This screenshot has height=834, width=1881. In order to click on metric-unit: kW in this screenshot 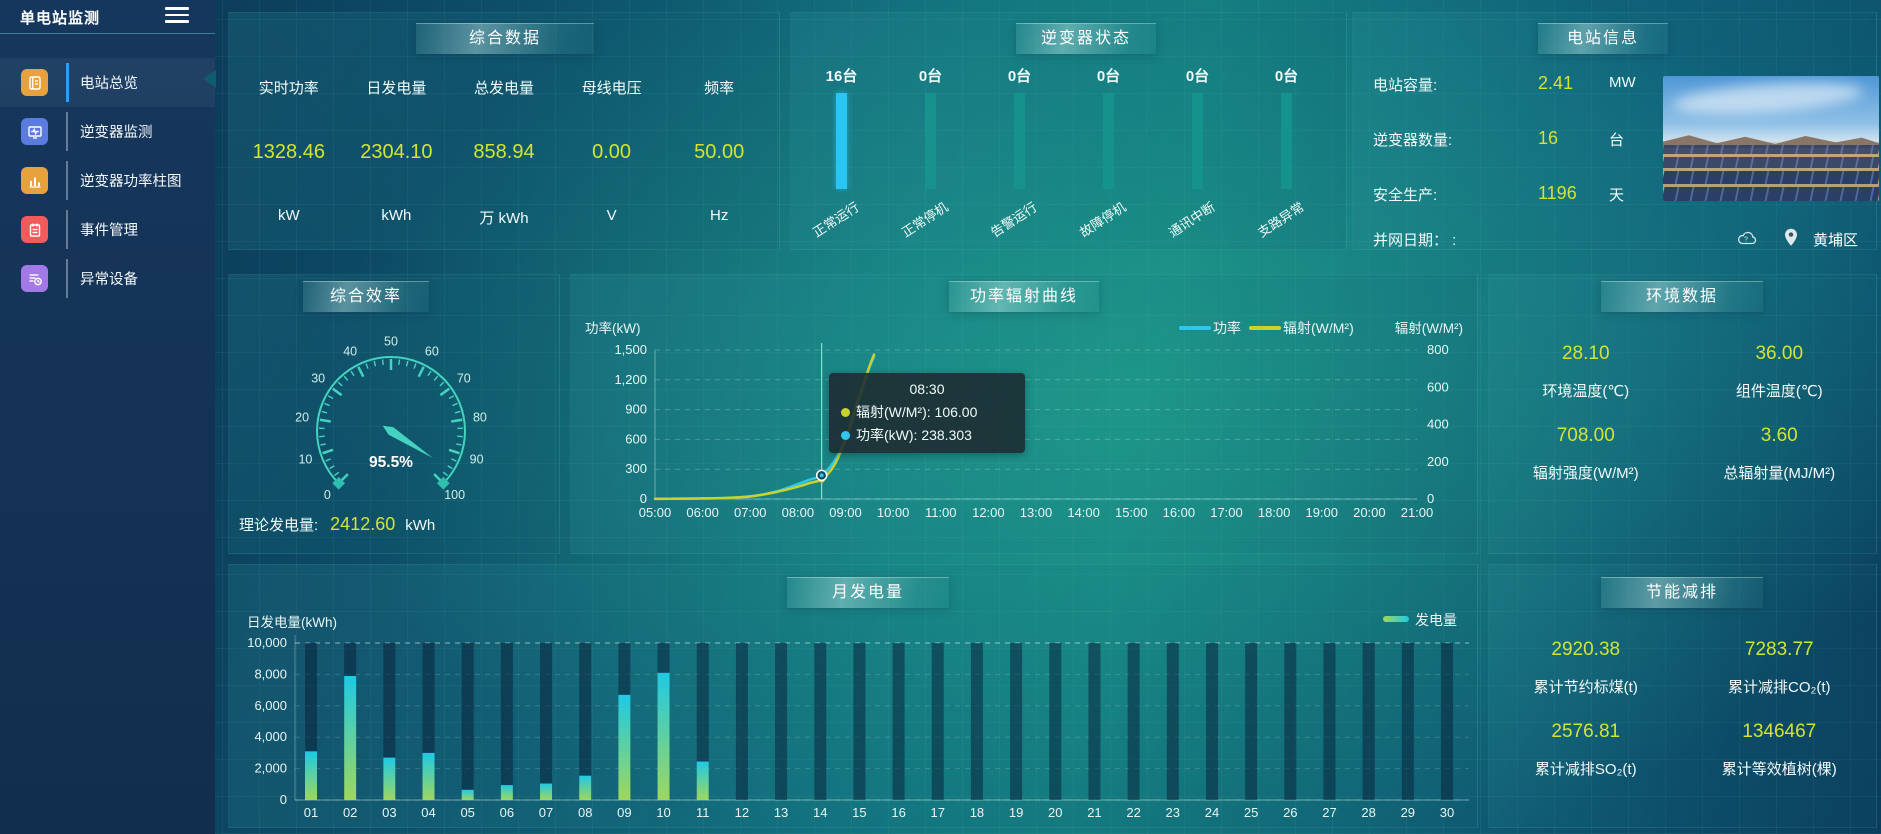, I will do `click(288, 215)`.